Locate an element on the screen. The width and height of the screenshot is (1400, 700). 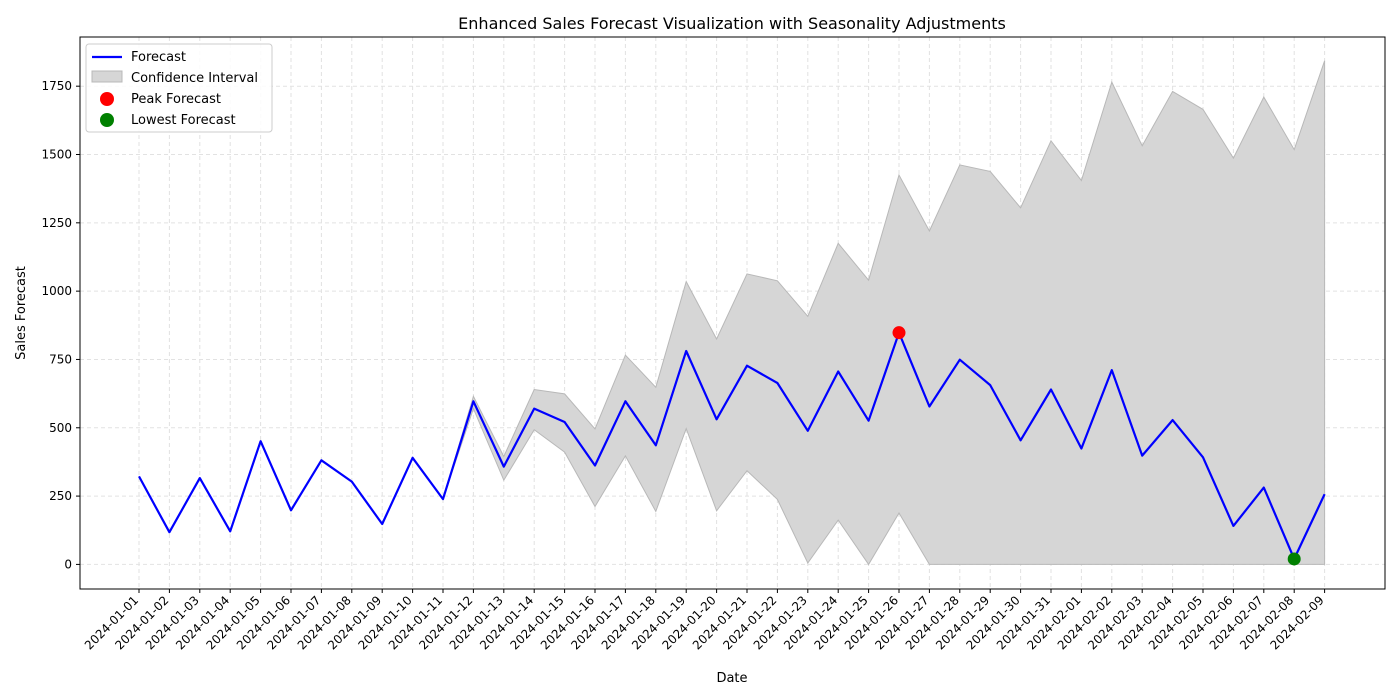
peak-forecast-point is located at coordinates (899, 333).